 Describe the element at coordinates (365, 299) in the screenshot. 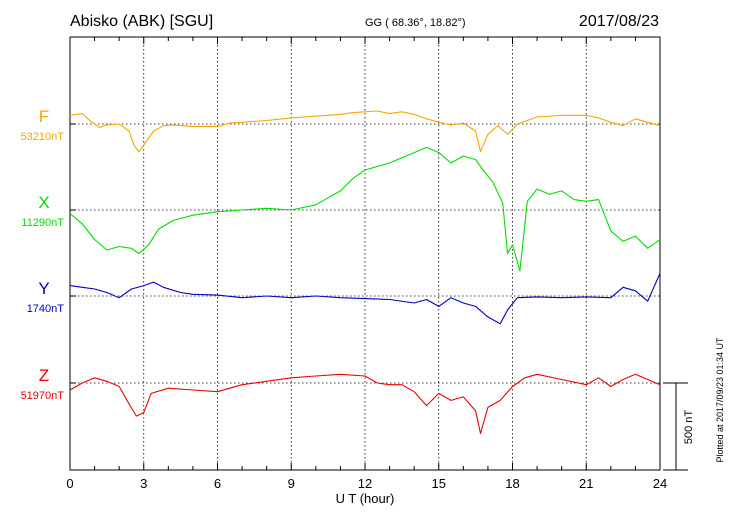

I see `series-line-Y` at that location.